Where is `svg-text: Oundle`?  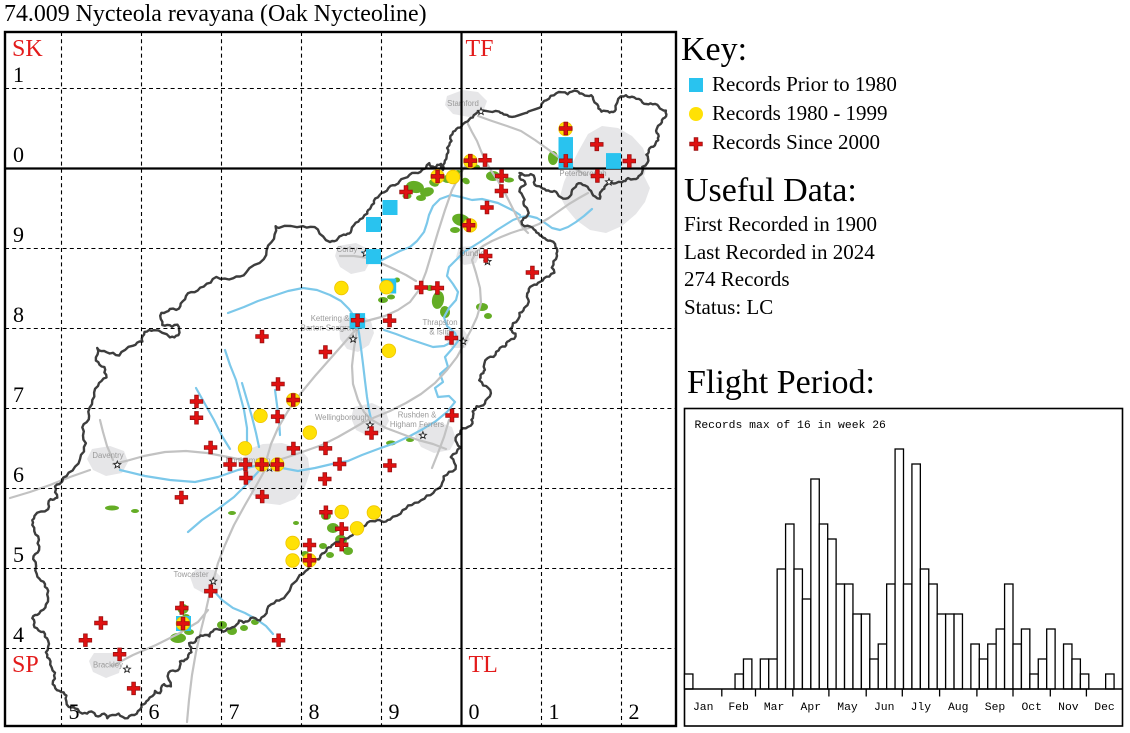 svg-text: Oundle is located at coordinates (471, 253).